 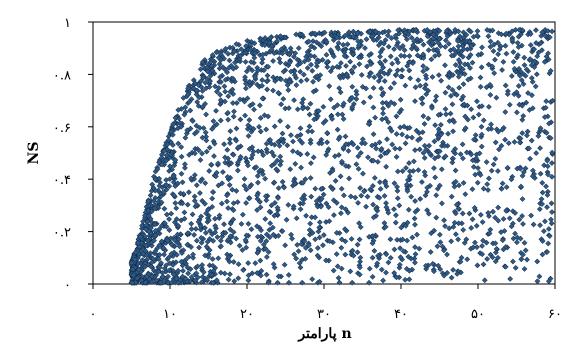 What do you see at coordinates (62, 180) in the screenshot?
I see `y-tick-label: ۰.۴` at bounding box center [62, 180].